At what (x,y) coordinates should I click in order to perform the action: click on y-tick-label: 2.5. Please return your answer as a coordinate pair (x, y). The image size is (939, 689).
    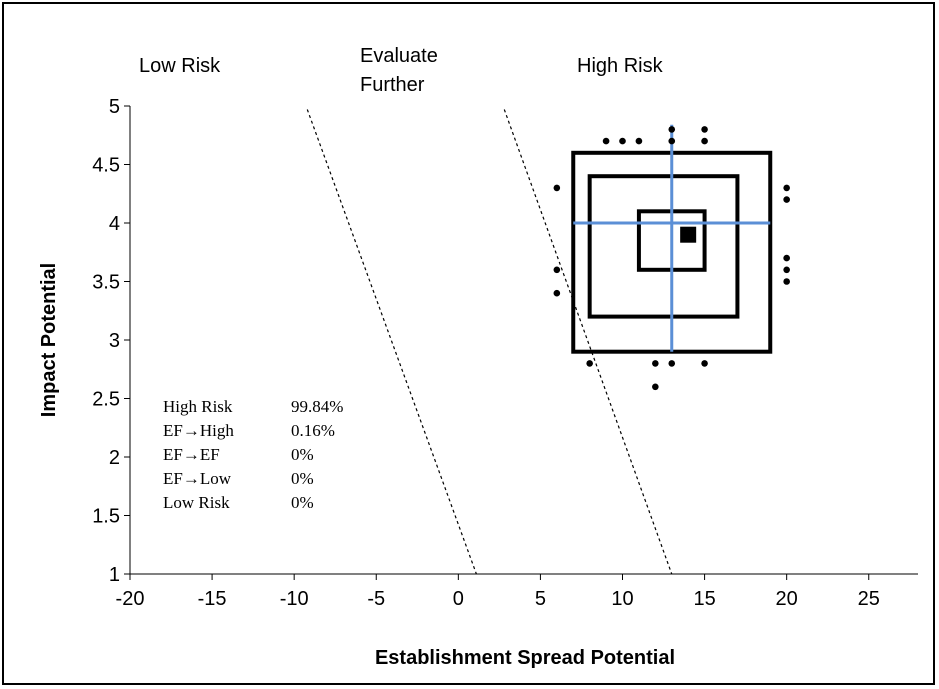
    Looking at the image, I should click on (106, 400).